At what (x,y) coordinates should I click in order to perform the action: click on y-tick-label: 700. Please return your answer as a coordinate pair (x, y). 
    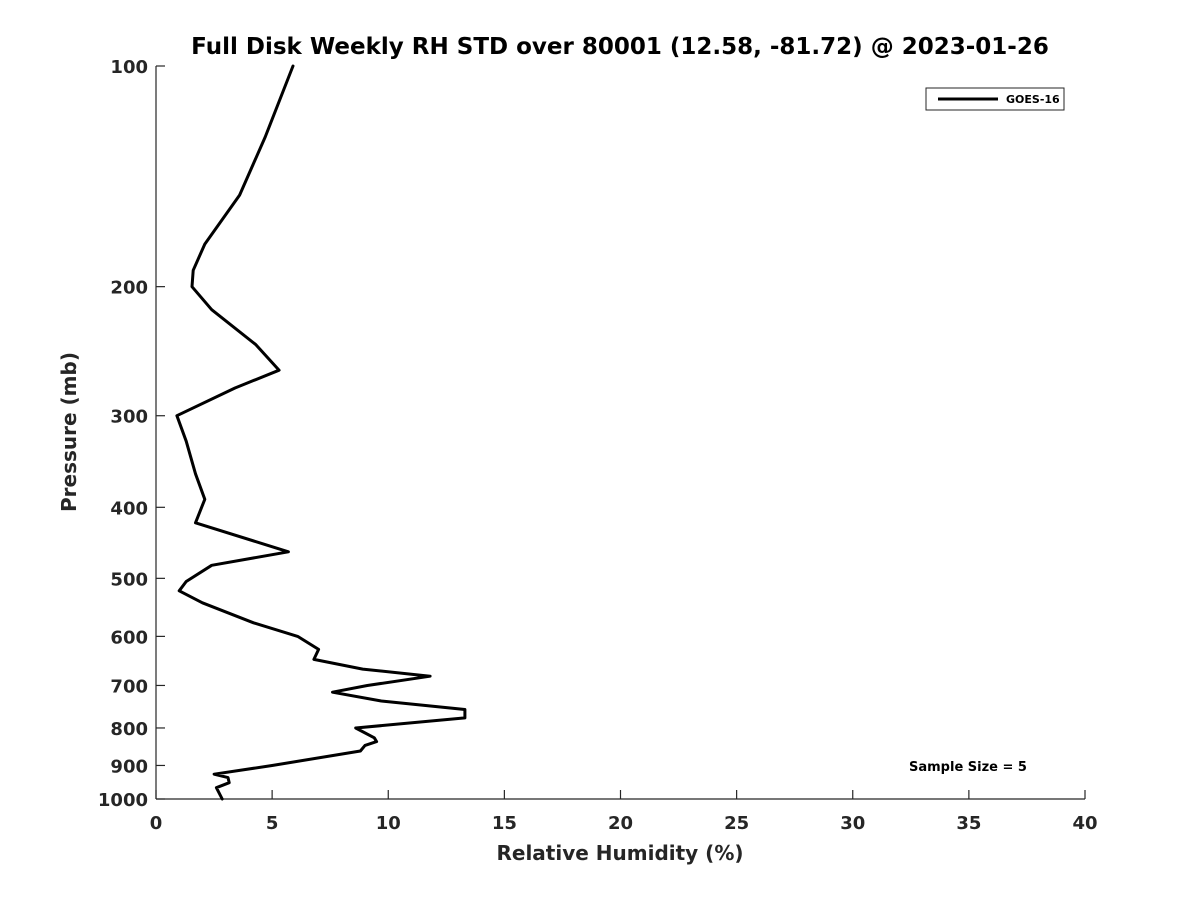
    Looking at the image, I should click on (129, 686).